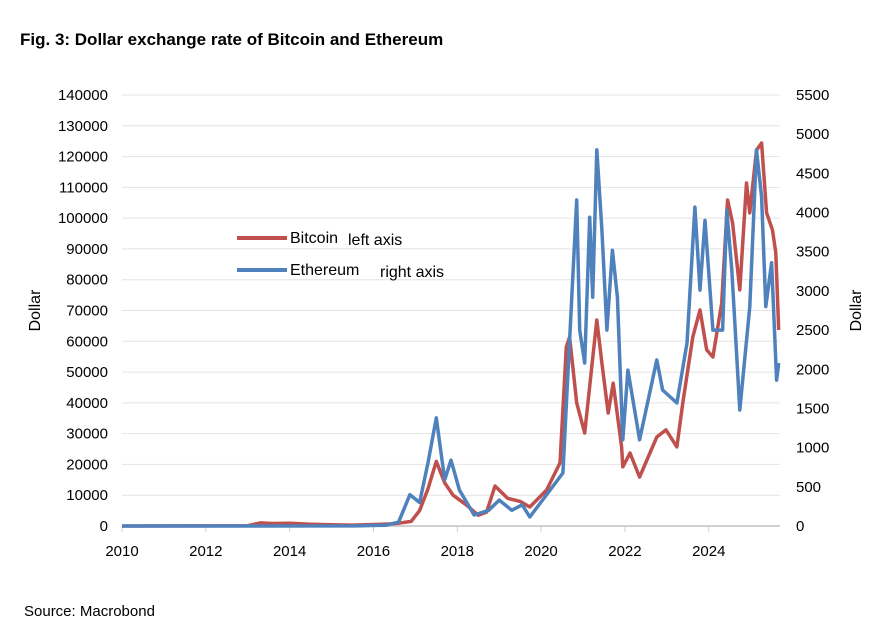 This screenshot has height=620, width=893. What do you see at coordinates (87, 464) in the screenshot?
I see `y-left-tick-label: 20000` at bounding box center [87, 464].